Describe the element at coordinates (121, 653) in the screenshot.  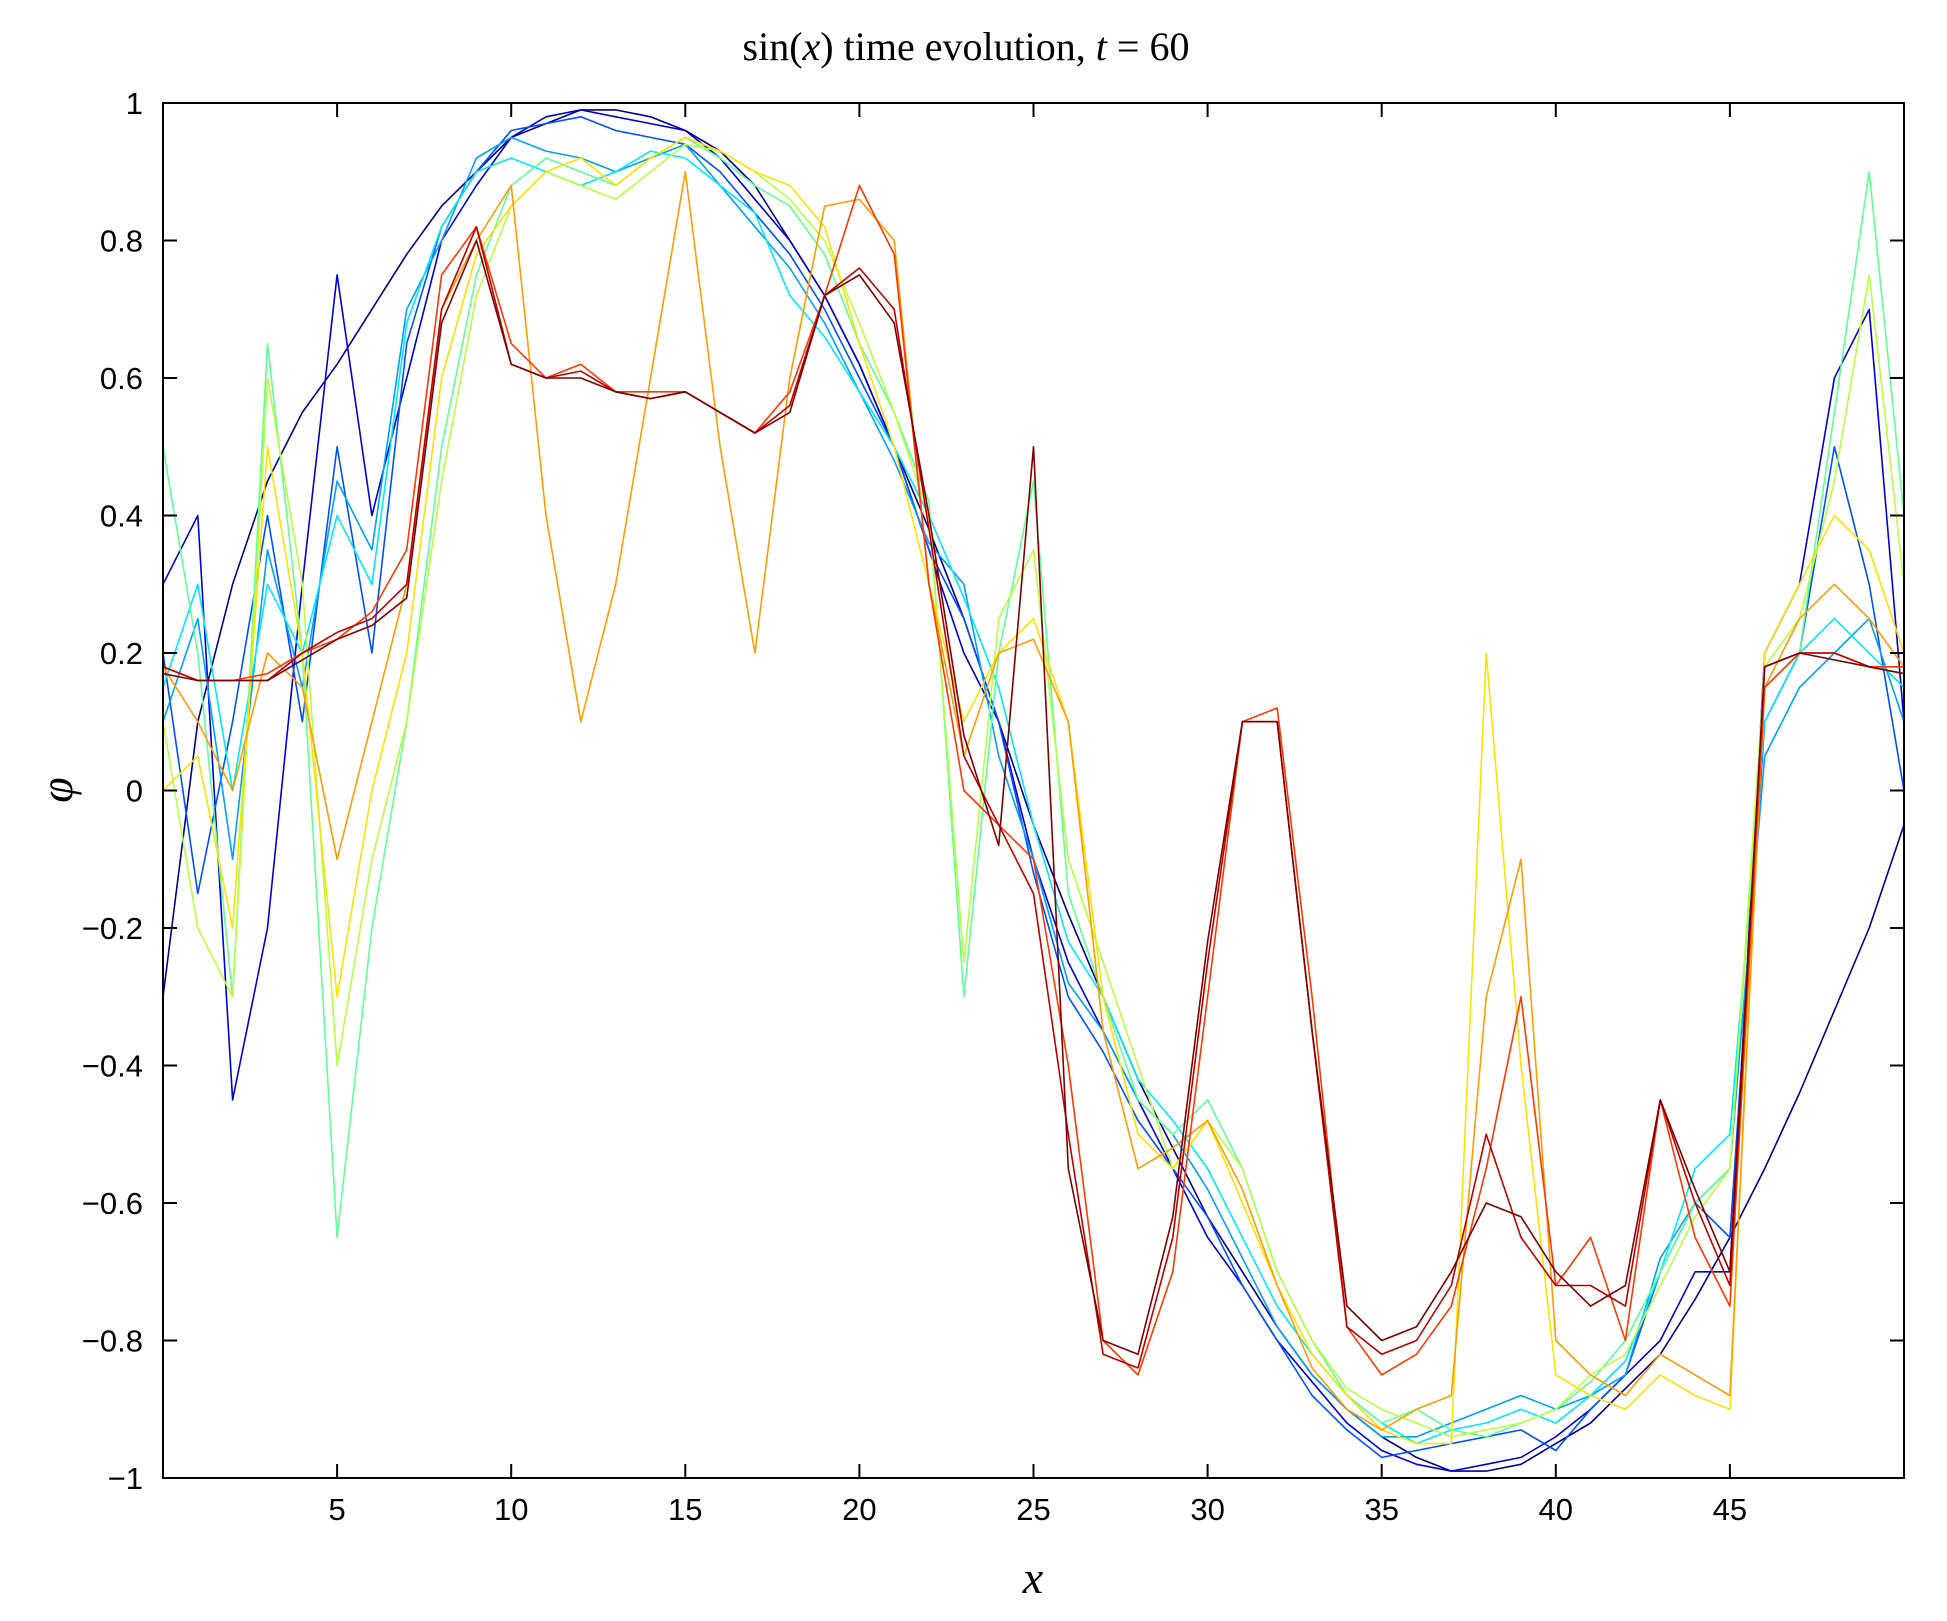
I see `y-tick-label: 0.2` at that location.